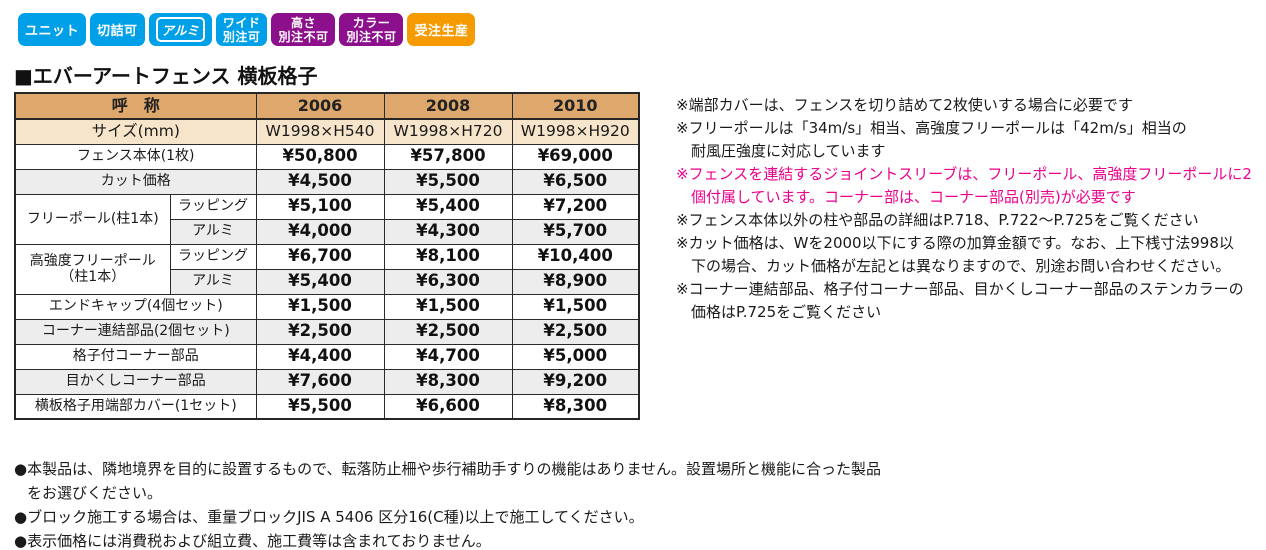 The image size is (1266, 550). I want to click on badge-color-bechu-fuka: カラー 別注不可, so click(371, 29).